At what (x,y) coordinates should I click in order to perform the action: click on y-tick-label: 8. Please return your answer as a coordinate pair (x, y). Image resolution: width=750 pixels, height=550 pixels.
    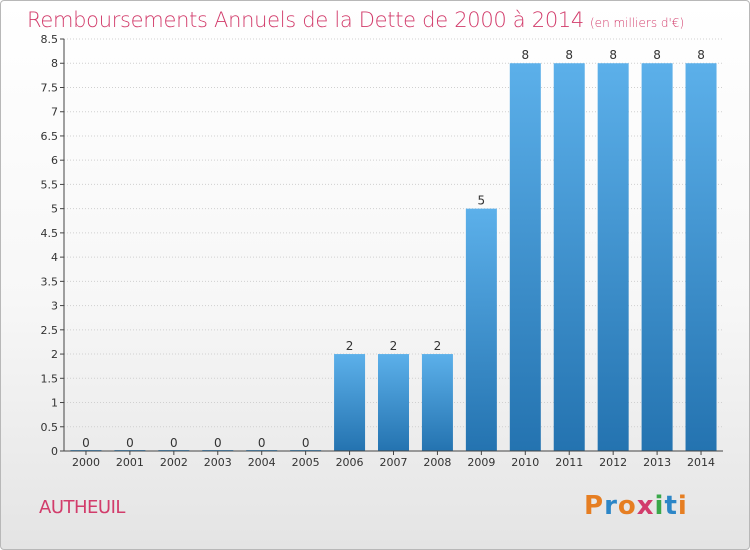
    Looking at the image, I should click on (54, 63).